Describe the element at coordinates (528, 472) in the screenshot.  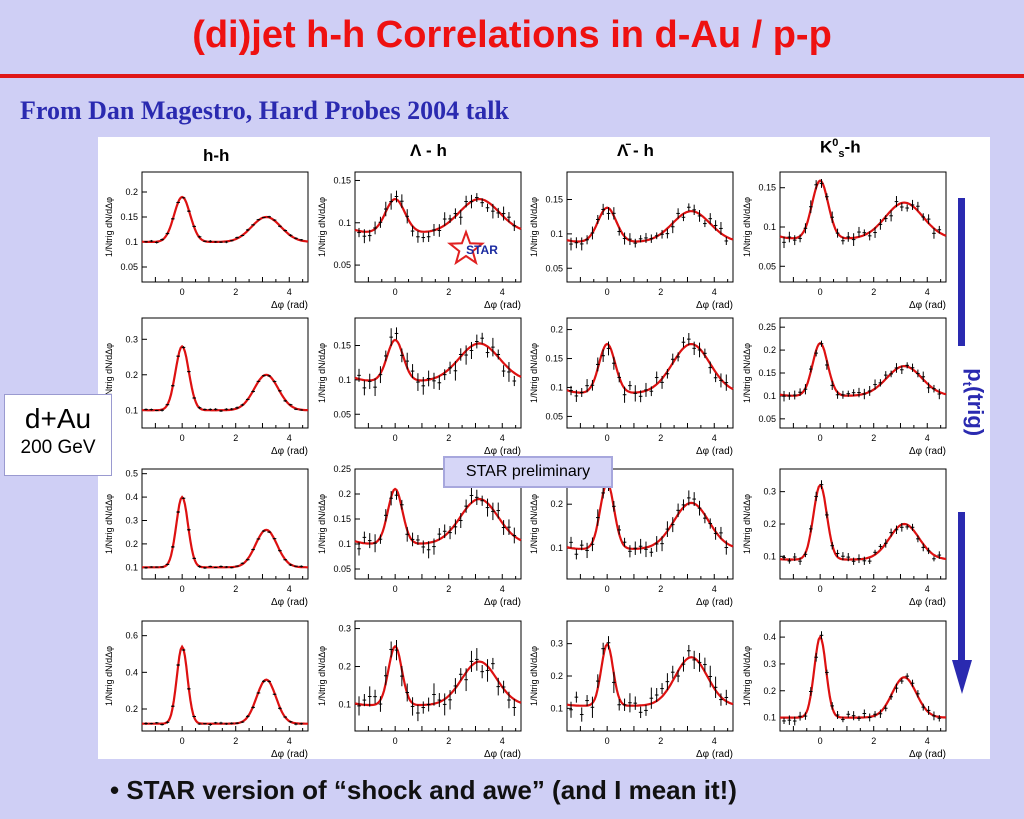
I see `star-preliminary-label: STAR preliminary` at that location.